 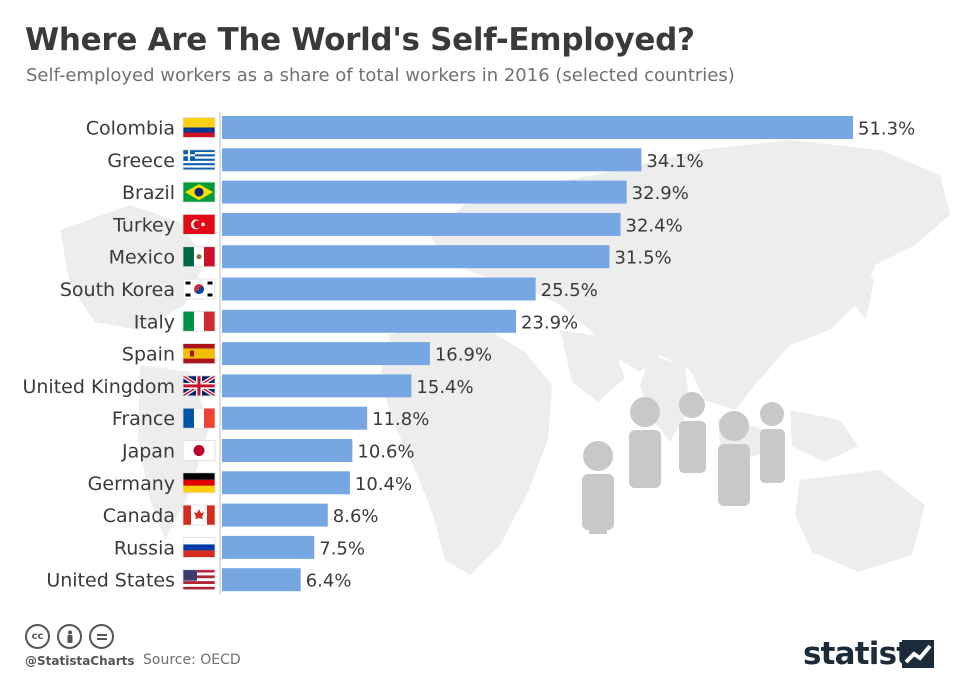 I want to click on category-label: Greece, so click(x=141, y=161).